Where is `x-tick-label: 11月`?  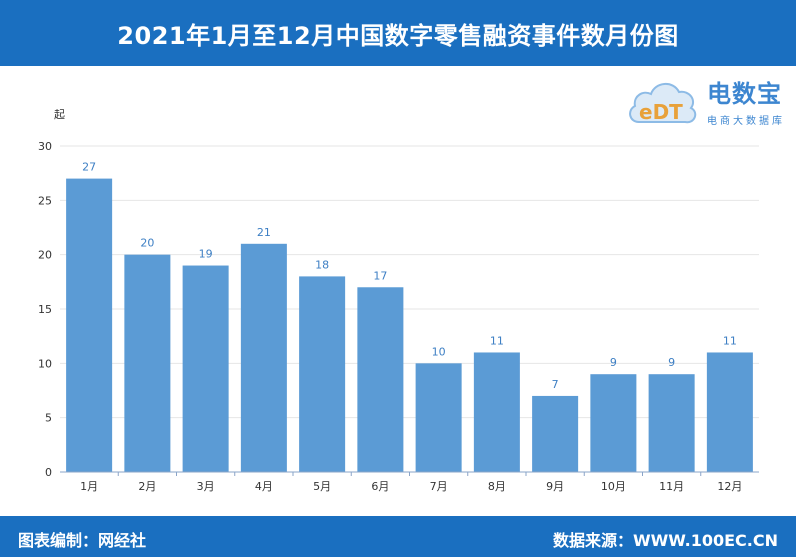
x-tick-label: 11月 is located at coordinates (671, 486).